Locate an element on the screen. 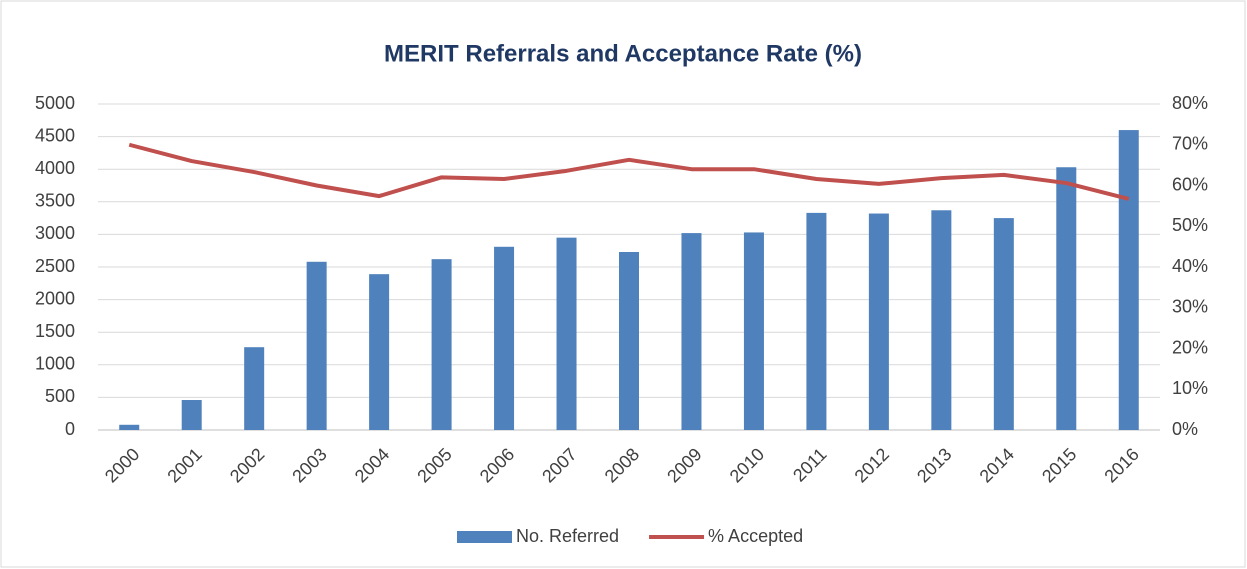 Image resolution: width=1247 pixels, height=569 pixels. y-tick-label: 3000 is located at coordinates (55, 233).